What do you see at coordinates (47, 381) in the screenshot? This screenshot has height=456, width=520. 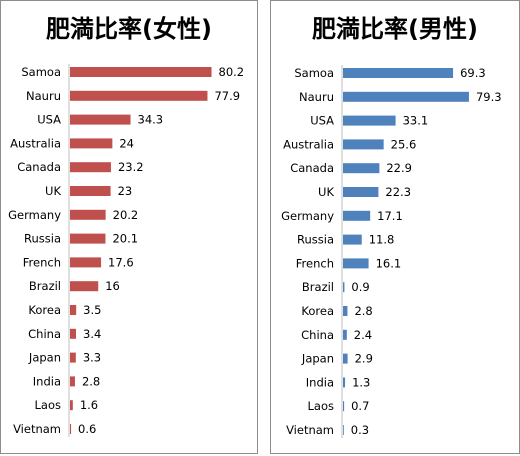 I see `category-label: India` at bounding box center [47, 381].